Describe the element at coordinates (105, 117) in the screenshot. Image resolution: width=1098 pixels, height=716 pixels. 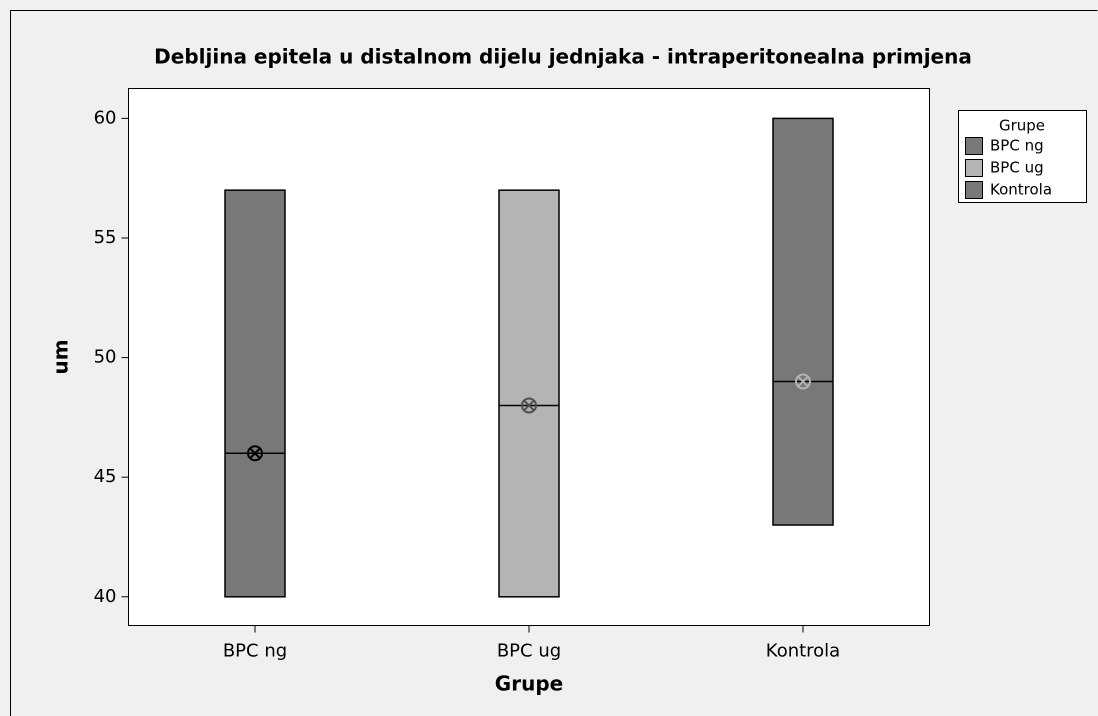
I see `y-tick-label: 60` at that location.